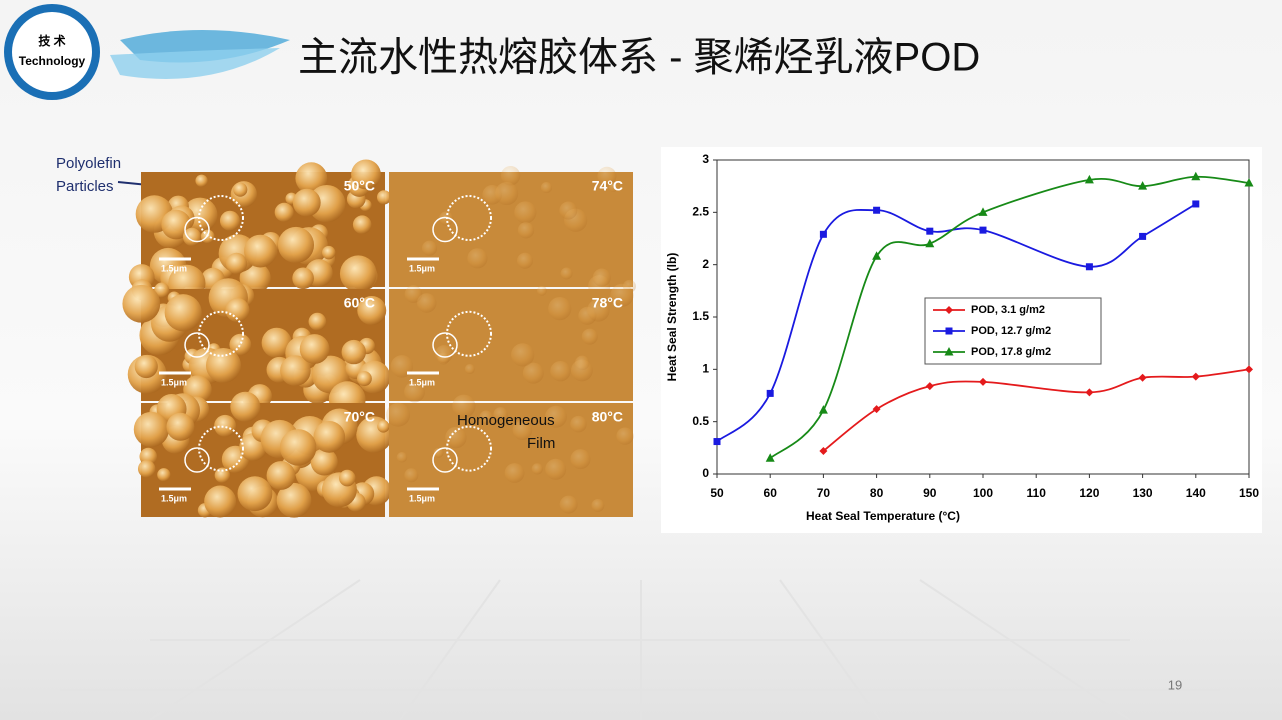 The height and width of the screenshot is (720, 1282). Describe the element at coordinates (824, 493) in the screenshot. I see `x-tick-label: 70` at that location.